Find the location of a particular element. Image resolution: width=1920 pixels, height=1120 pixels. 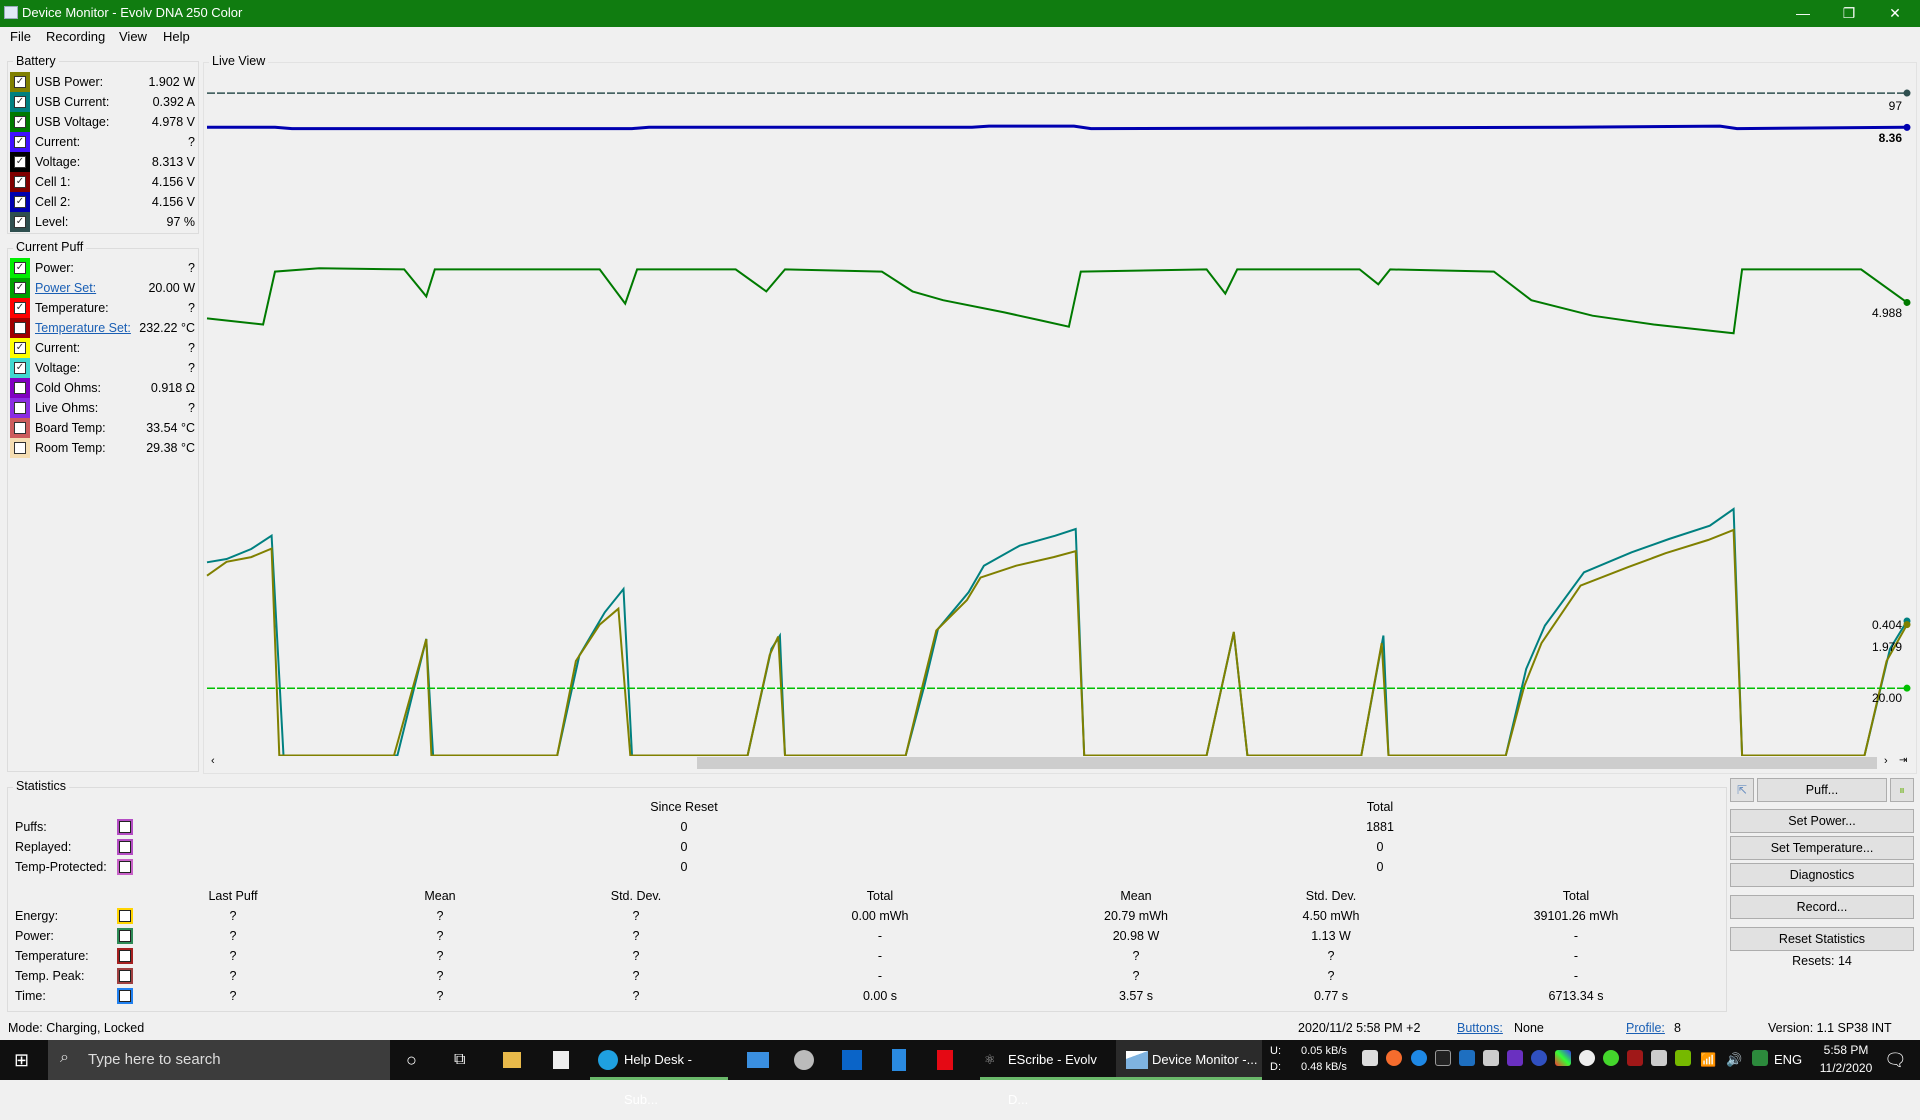

pause-icon: ⏸ is located at coordinates (1902, 790).